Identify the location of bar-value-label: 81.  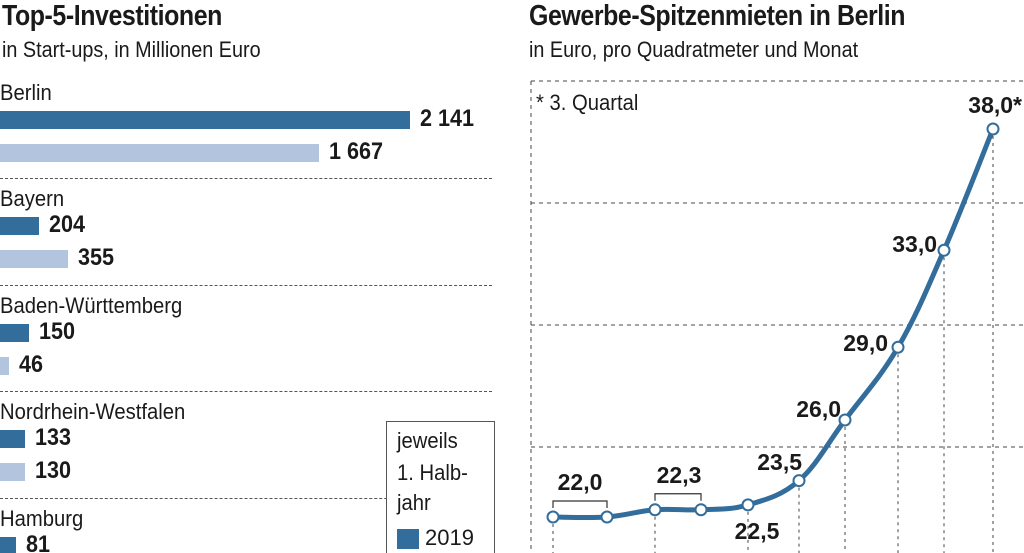
(38, 542).